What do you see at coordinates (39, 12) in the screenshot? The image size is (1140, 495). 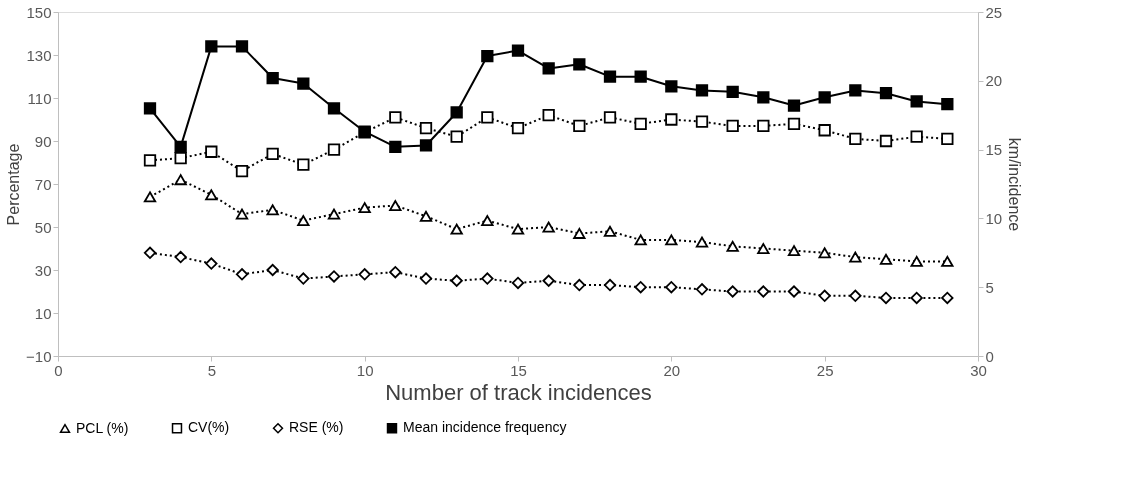 I see `y-tick-label: 150` at bounding box center [39, 12].